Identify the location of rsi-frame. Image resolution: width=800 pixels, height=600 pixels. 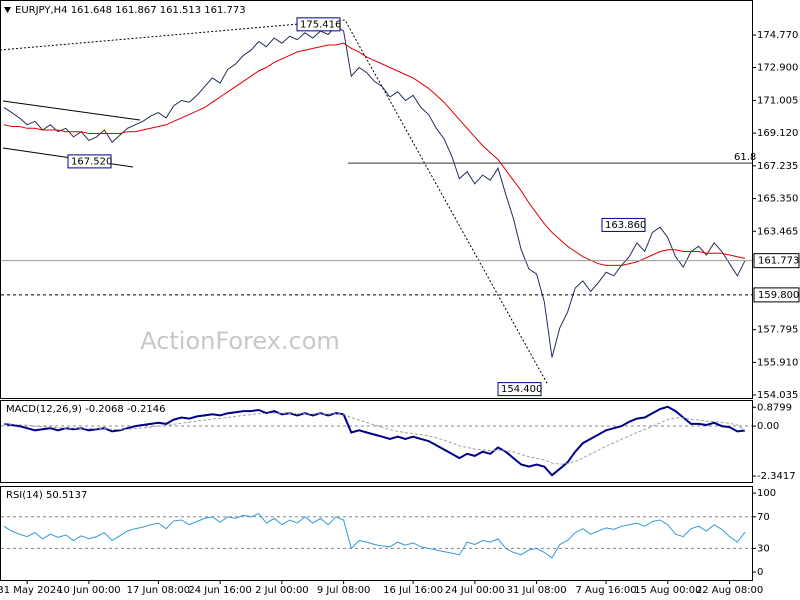
(376, 533).